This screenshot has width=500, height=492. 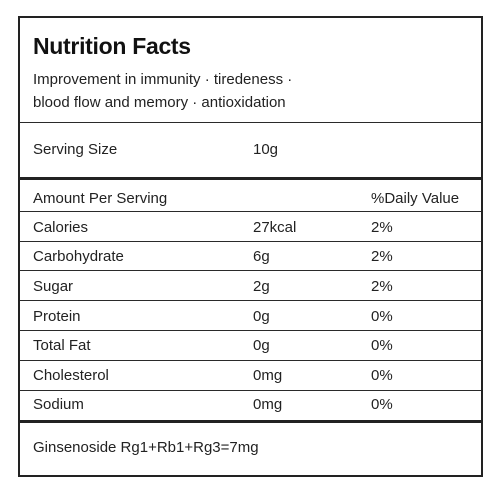 I want to click on nutrient-amount-cholesterol: 0mg, so click(x=268, y=375).